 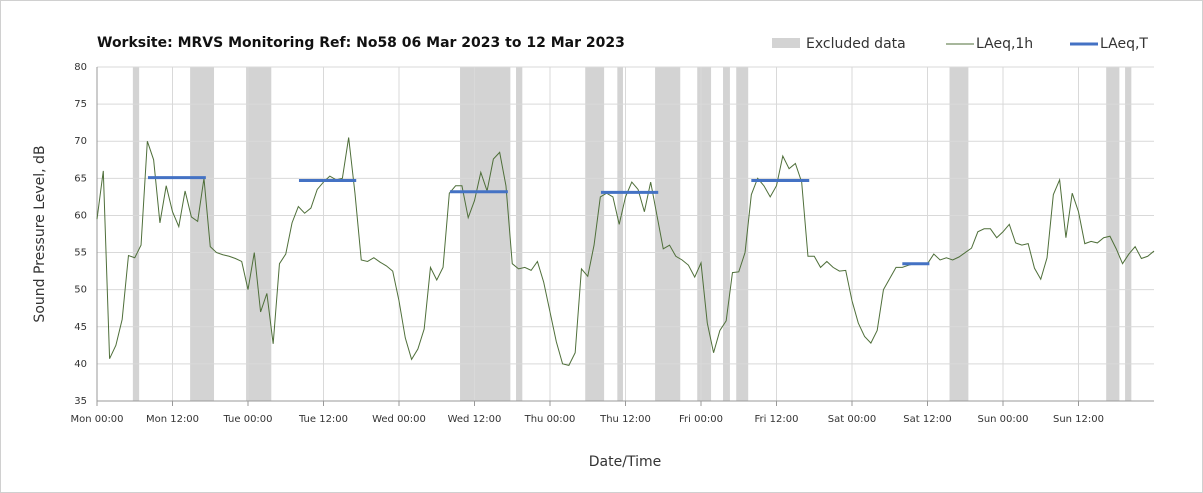 What do you see at coordinates (625, 419) in the screenshot?
I see `x-tick-label: Thu 12:00` at bounding box center [625, 419].